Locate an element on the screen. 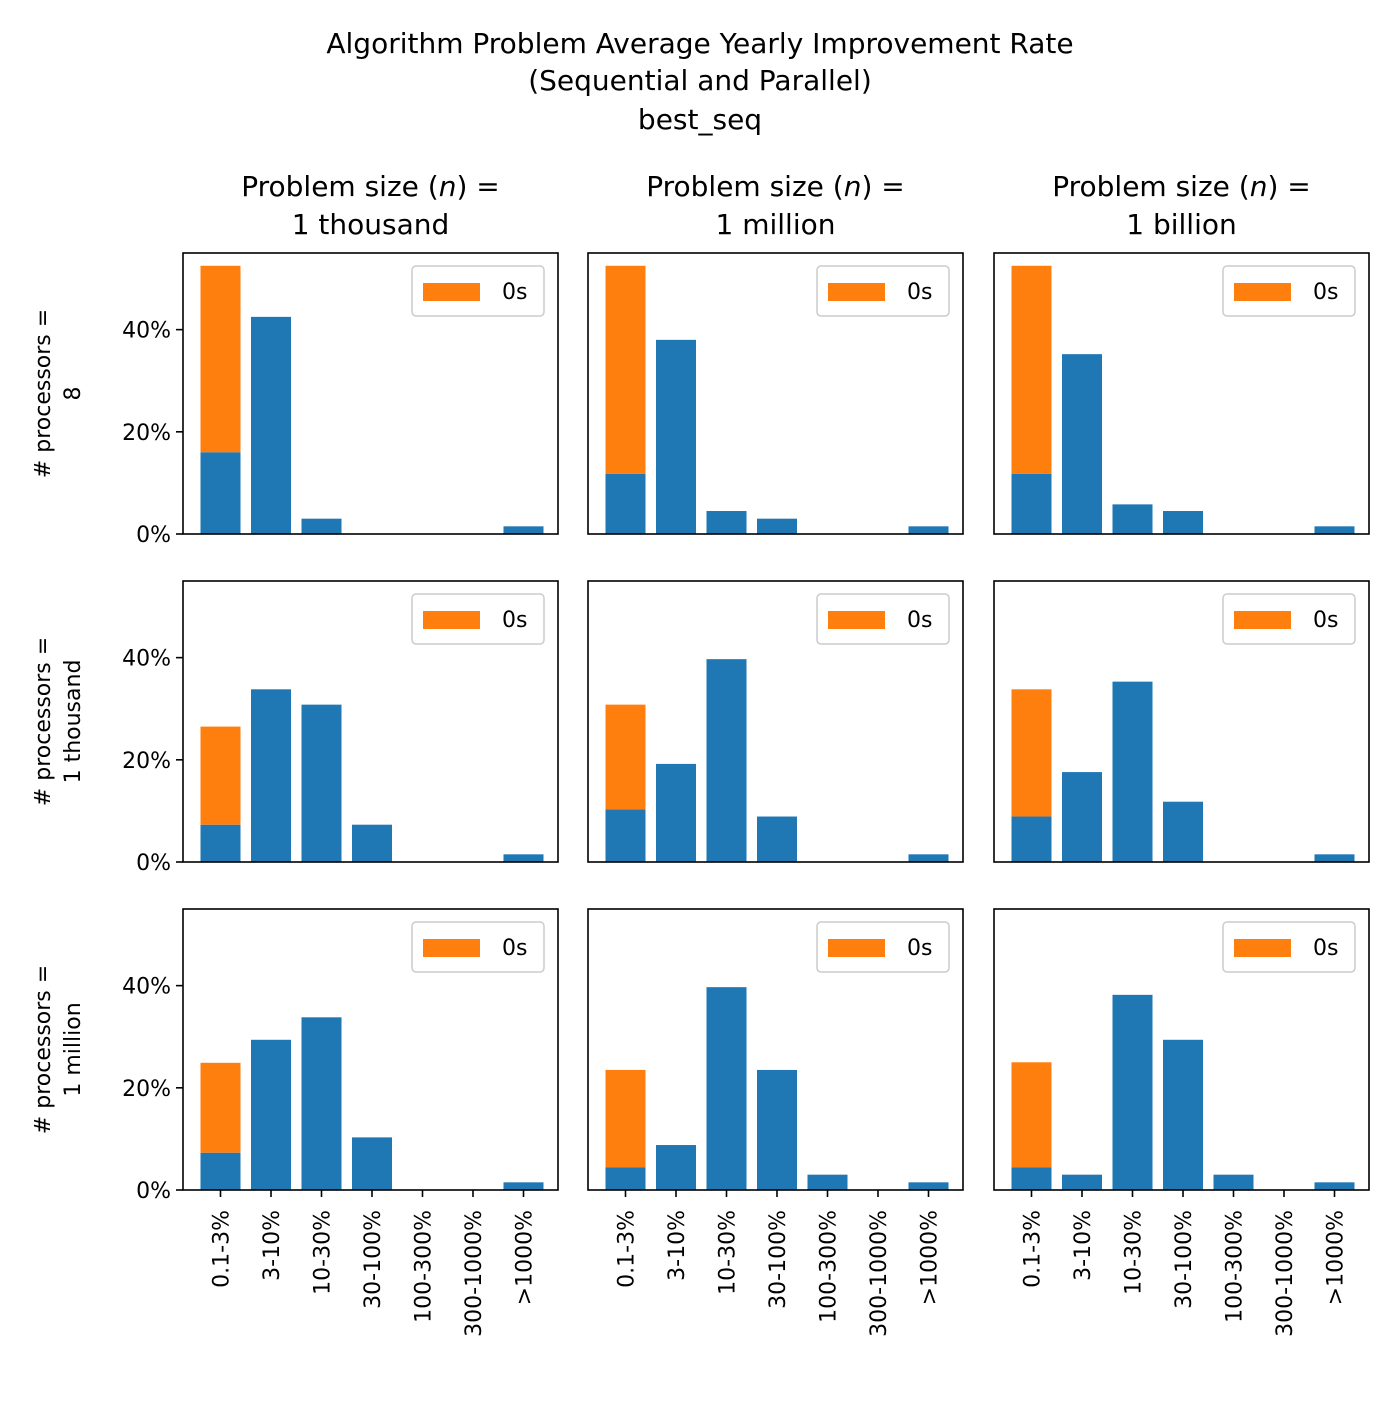 The width and height of the screenshot is (1400, 1404). panel-r1-c1: 0s is located at coordinates (775, 721).